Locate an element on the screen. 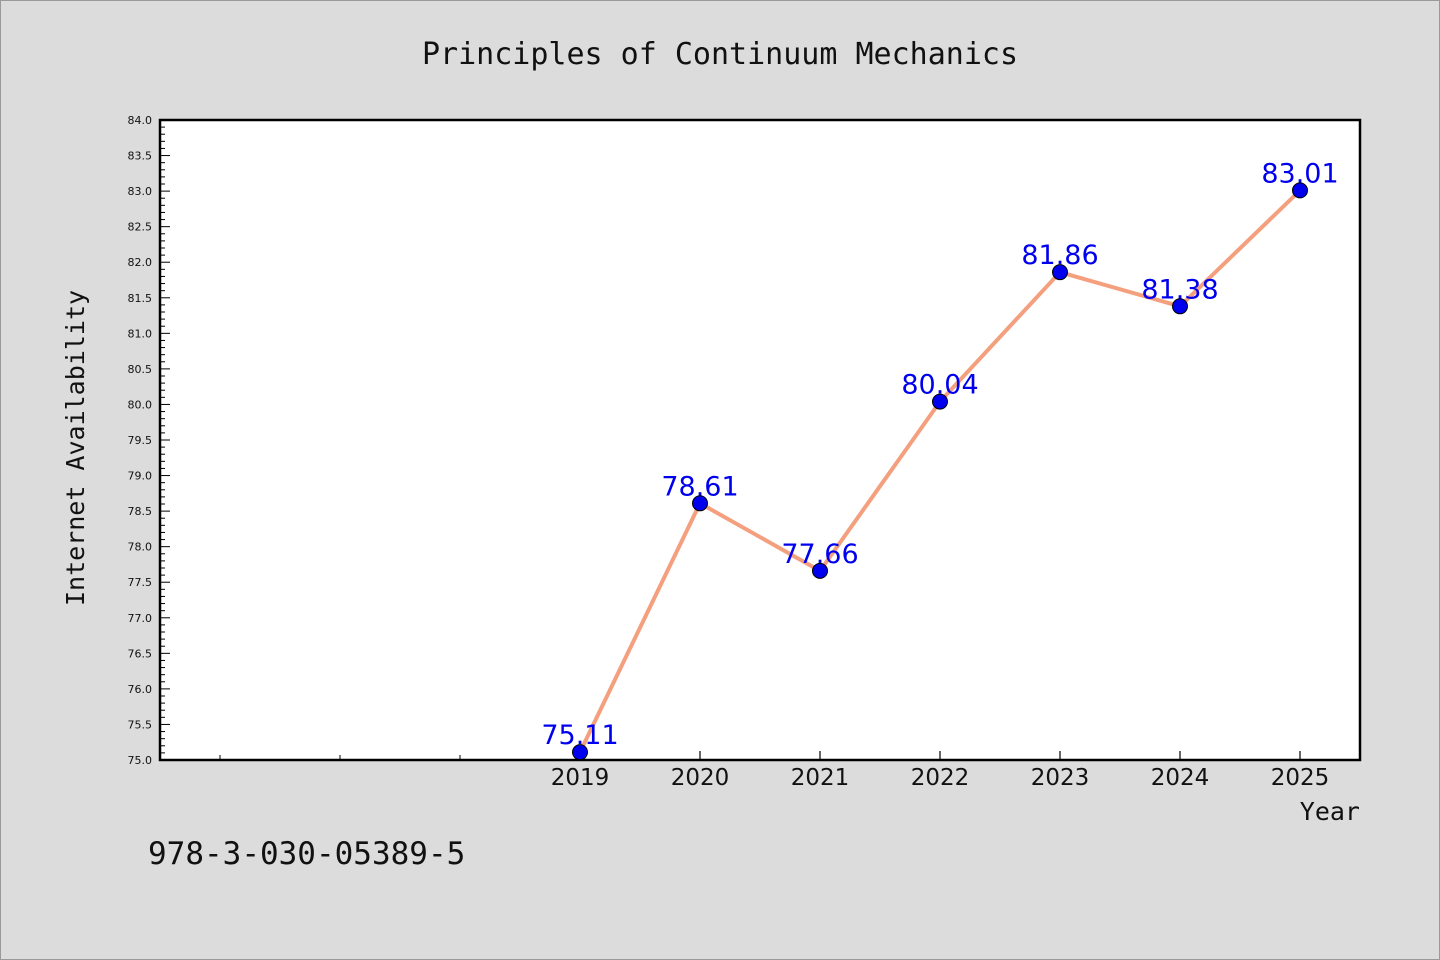  data-label: 77.66 is located at coordinates (819, 554).